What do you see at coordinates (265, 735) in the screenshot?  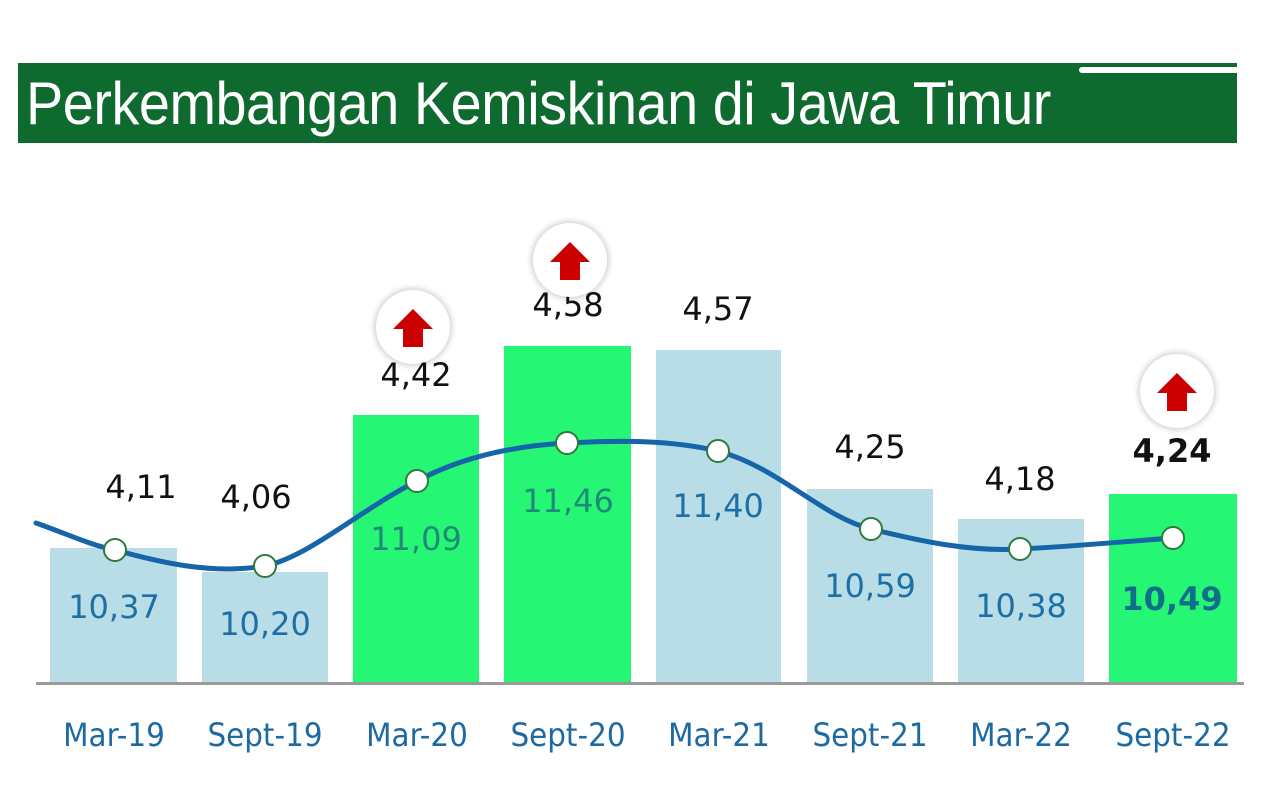 I see `x-axis-label: Sept-19` at bounding box center [265, 735].